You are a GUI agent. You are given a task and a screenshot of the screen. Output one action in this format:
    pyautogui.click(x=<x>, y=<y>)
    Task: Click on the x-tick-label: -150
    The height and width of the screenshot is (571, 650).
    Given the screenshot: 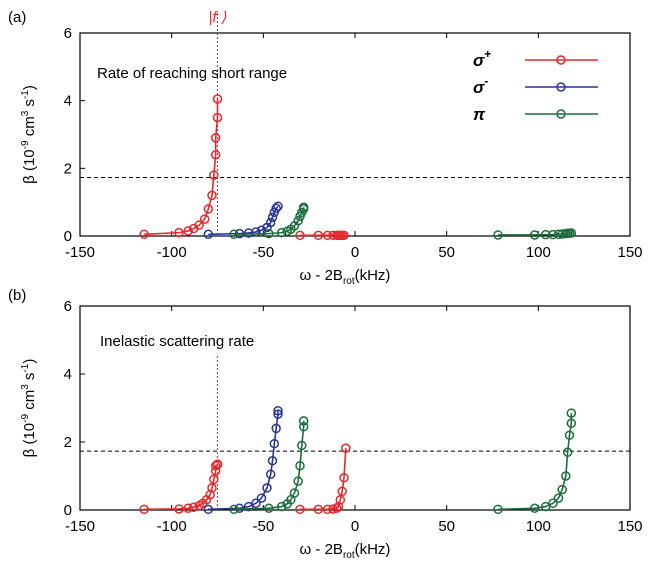 What is the action you would take?
    pyautogui.click(x=80, y=526)
    